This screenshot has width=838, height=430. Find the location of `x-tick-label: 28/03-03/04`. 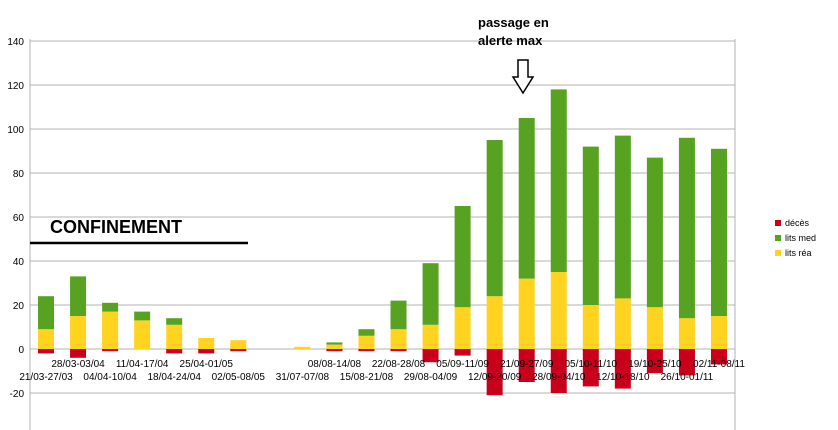

x-tick-label: 28/03-03/04 is located at coordinates (78, 364).